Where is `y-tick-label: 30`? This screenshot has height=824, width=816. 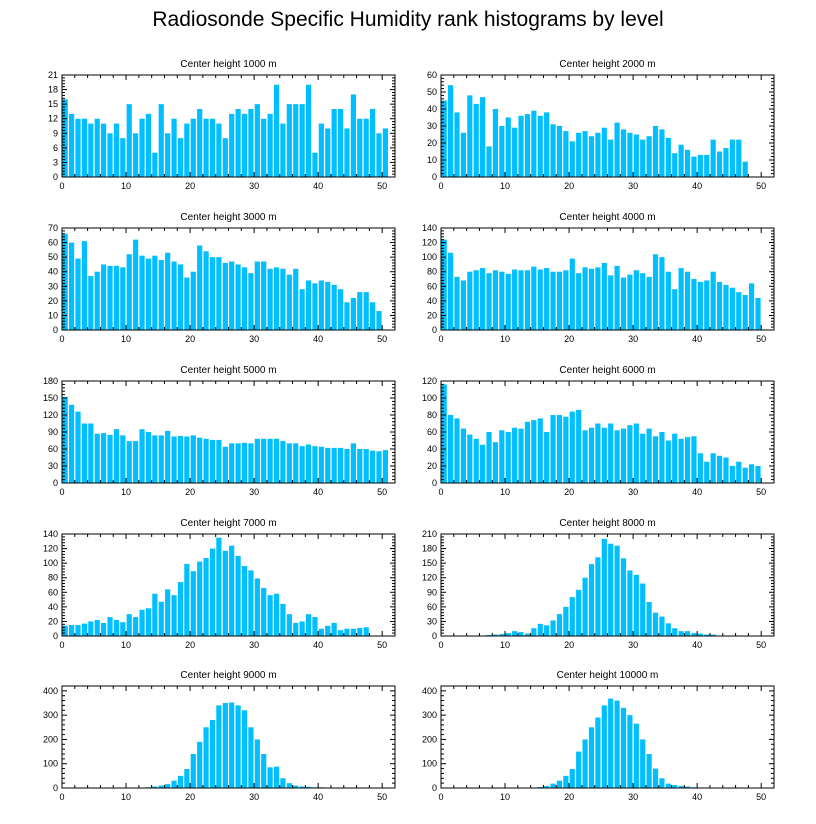 y-tick-label: 30 is located at coordinates (432, 126).